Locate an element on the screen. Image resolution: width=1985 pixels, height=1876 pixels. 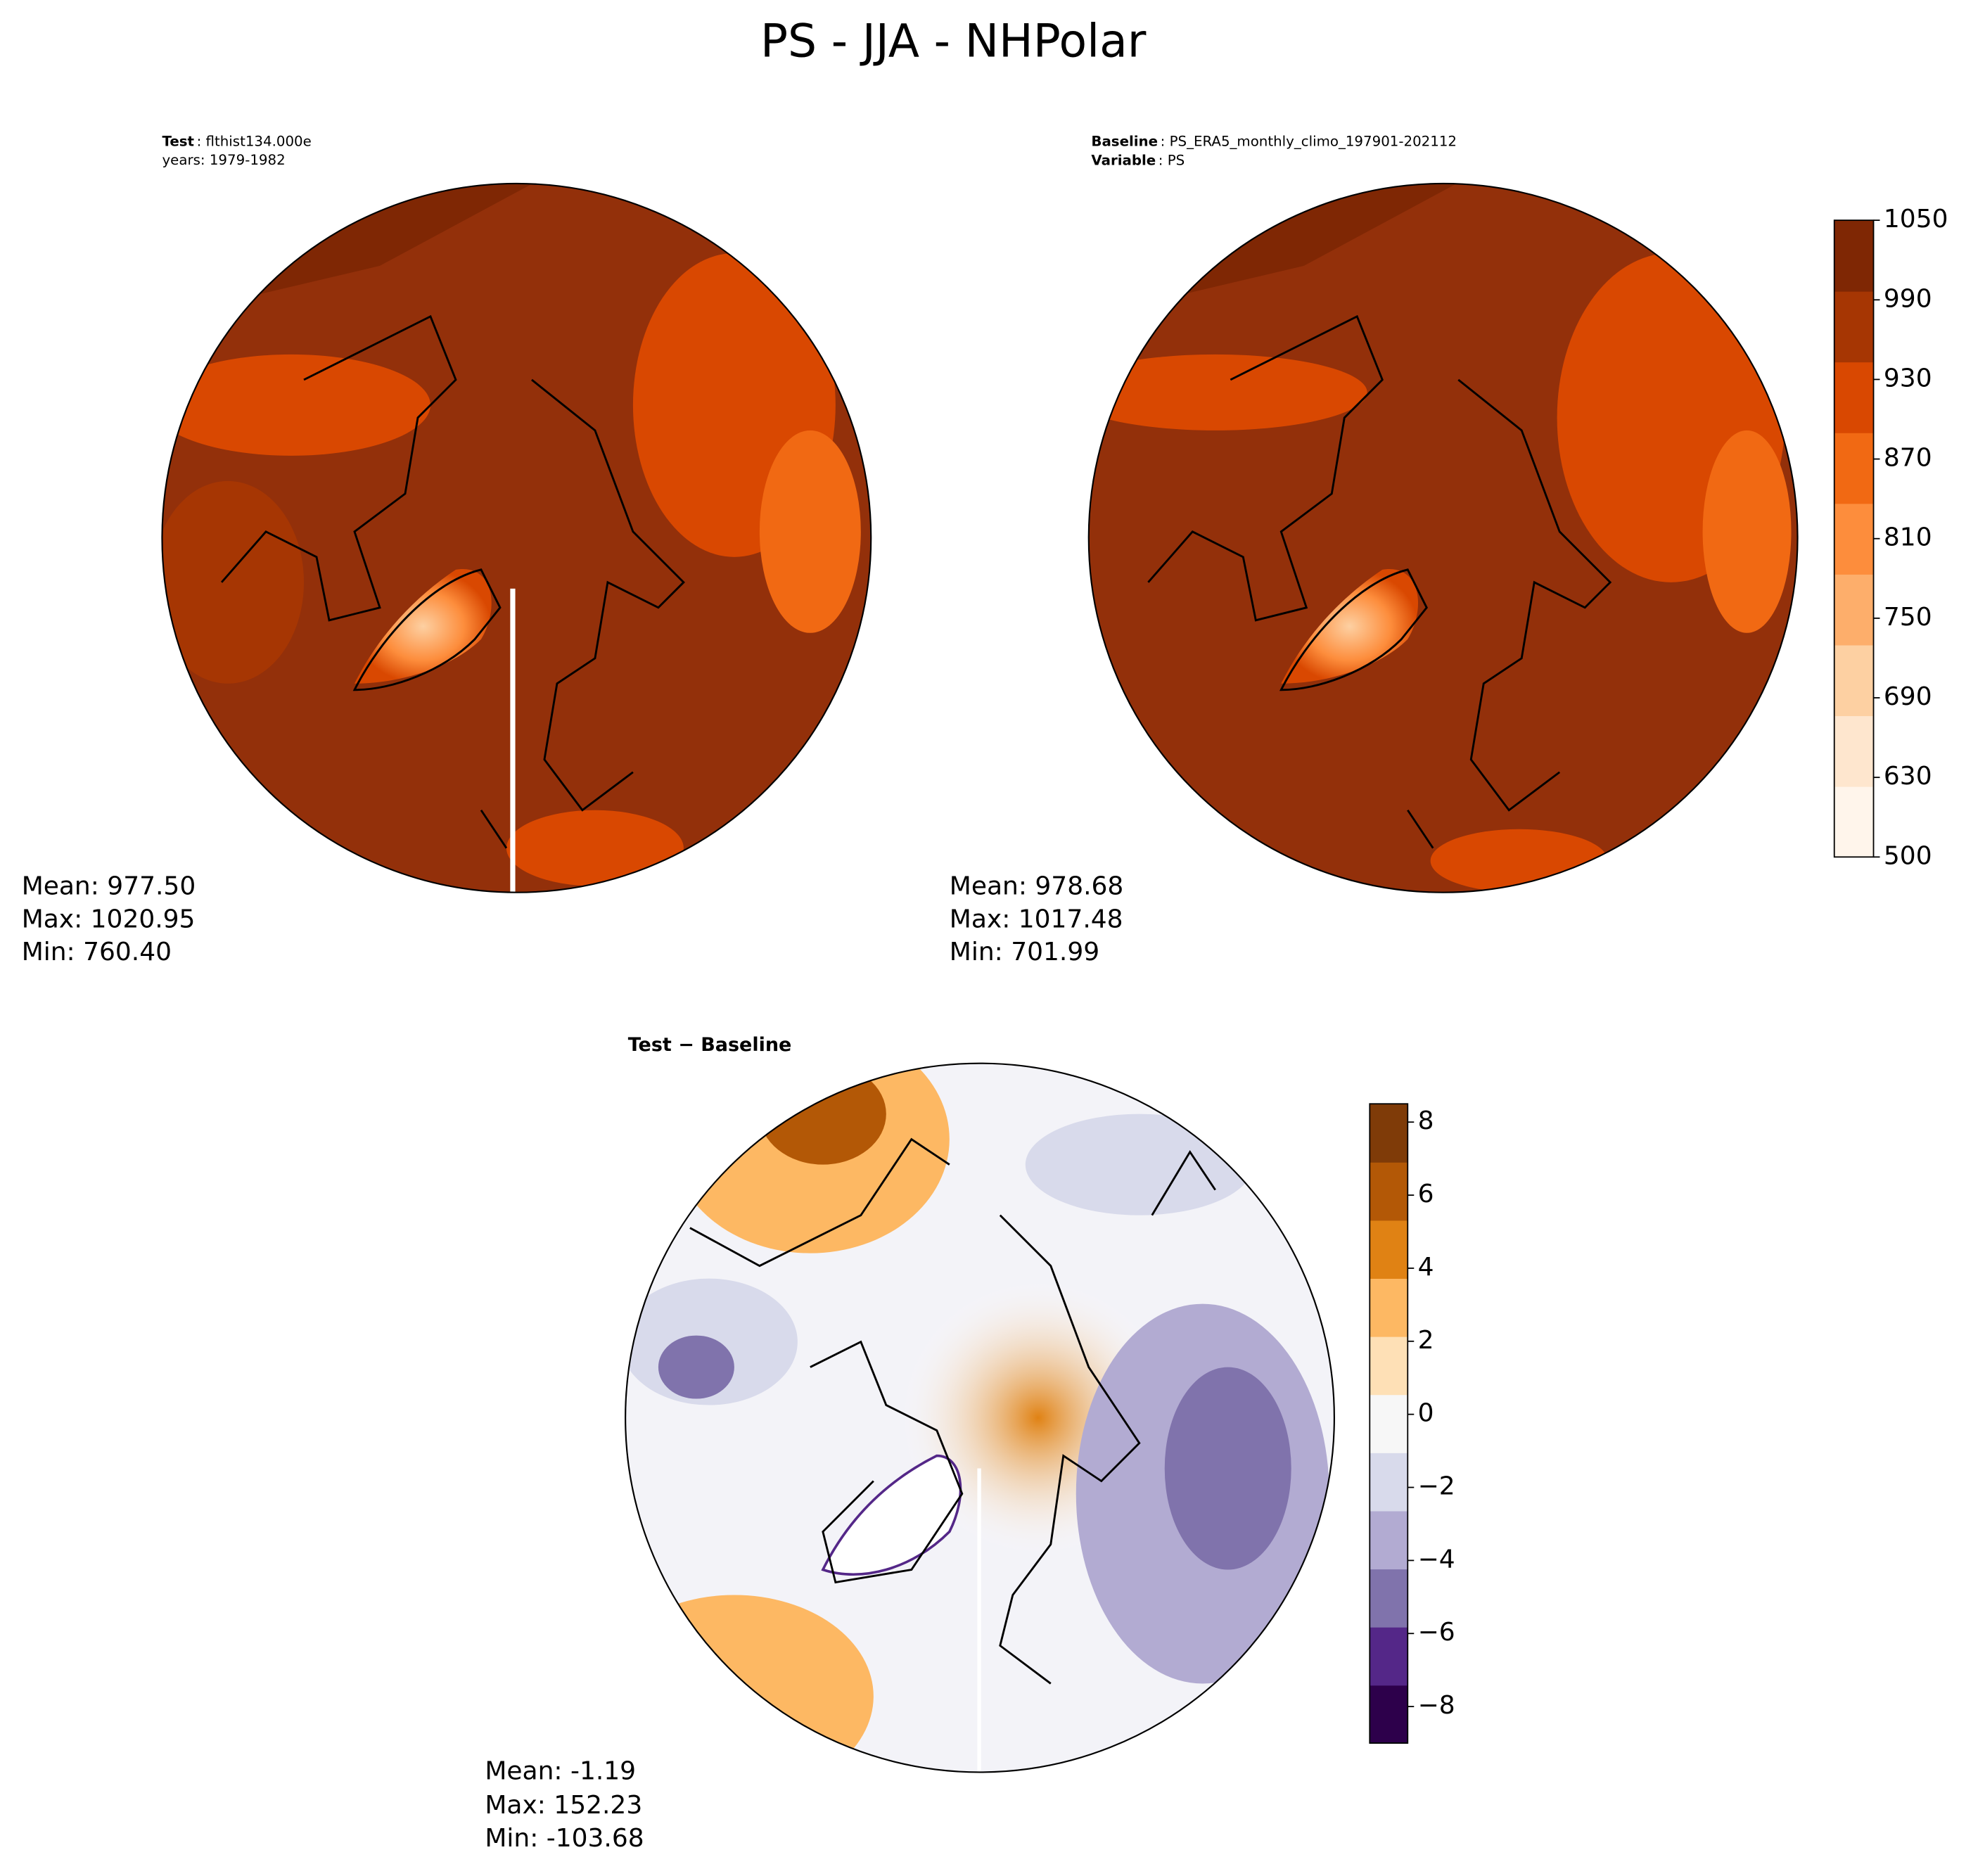
panel-label: Test − Baseline is located at coordinates (710, 1045).